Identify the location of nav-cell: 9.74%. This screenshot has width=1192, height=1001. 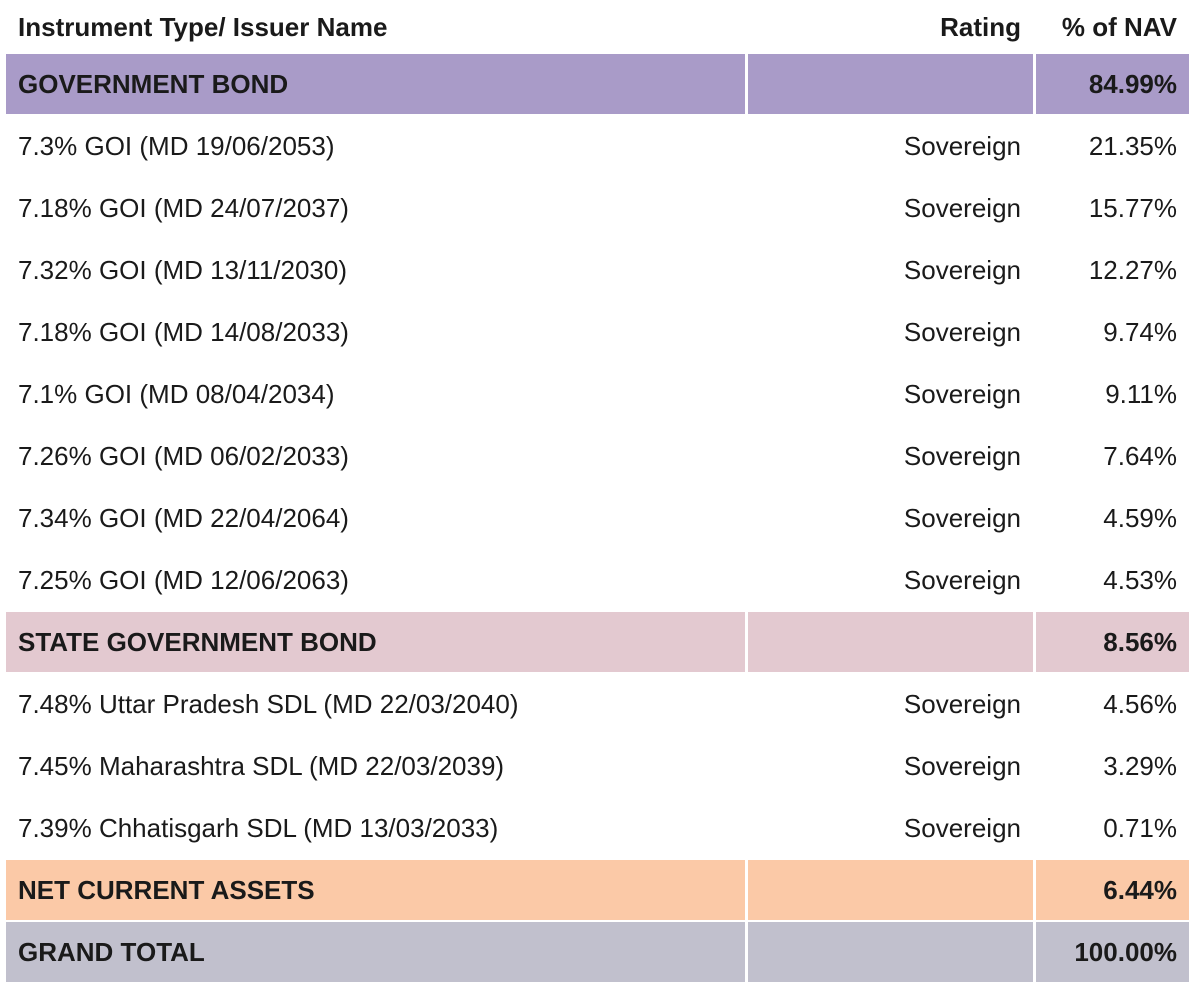
(1112, 332).